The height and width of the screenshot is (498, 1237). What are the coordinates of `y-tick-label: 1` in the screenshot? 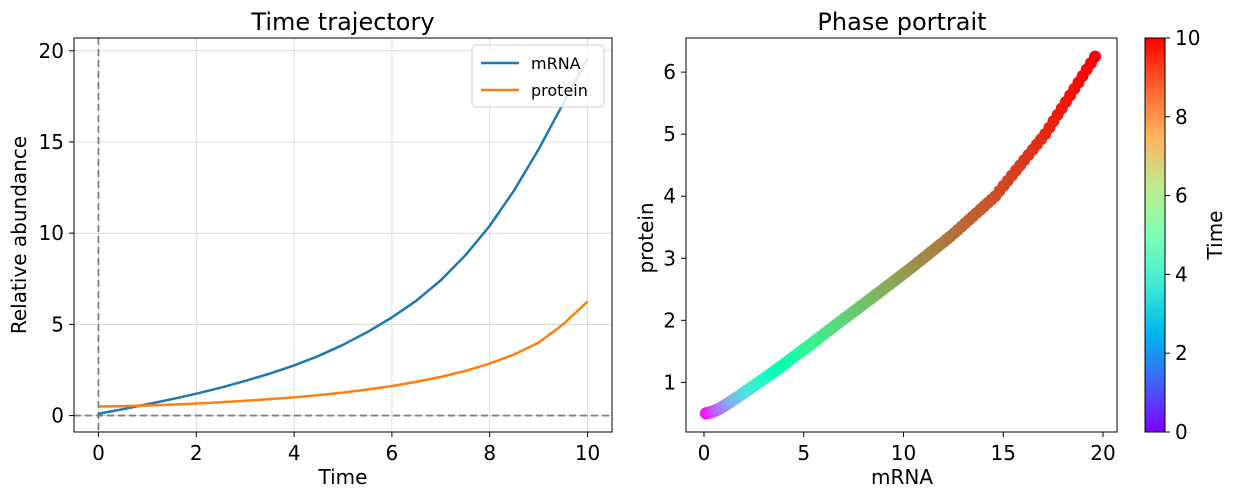 It's located at (669, 382).